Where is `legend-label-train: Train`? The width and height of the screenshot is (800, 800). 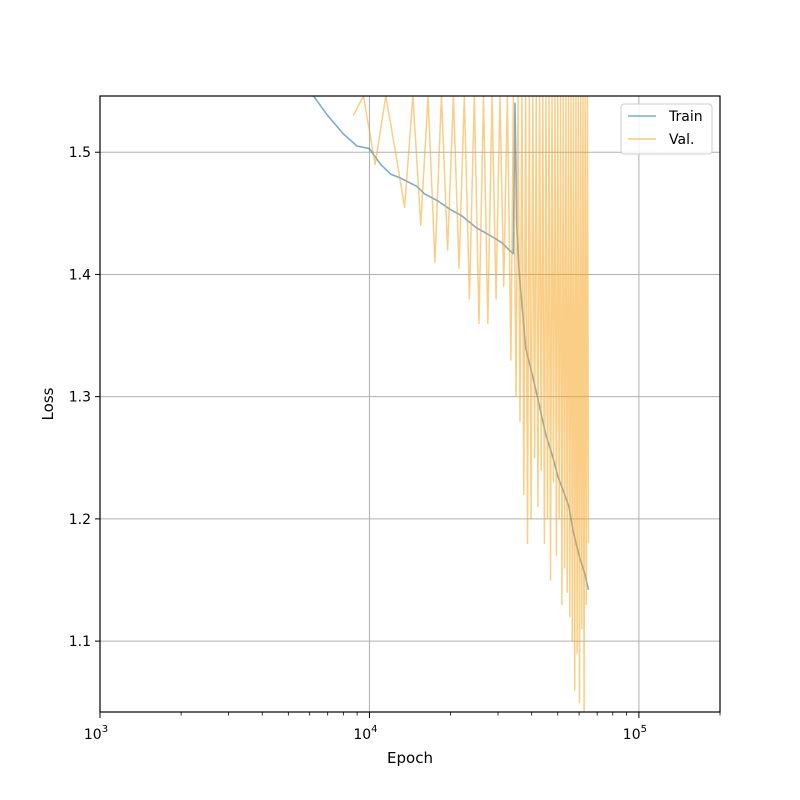
legend-label-train: Train is located at coordinates (685, 117).